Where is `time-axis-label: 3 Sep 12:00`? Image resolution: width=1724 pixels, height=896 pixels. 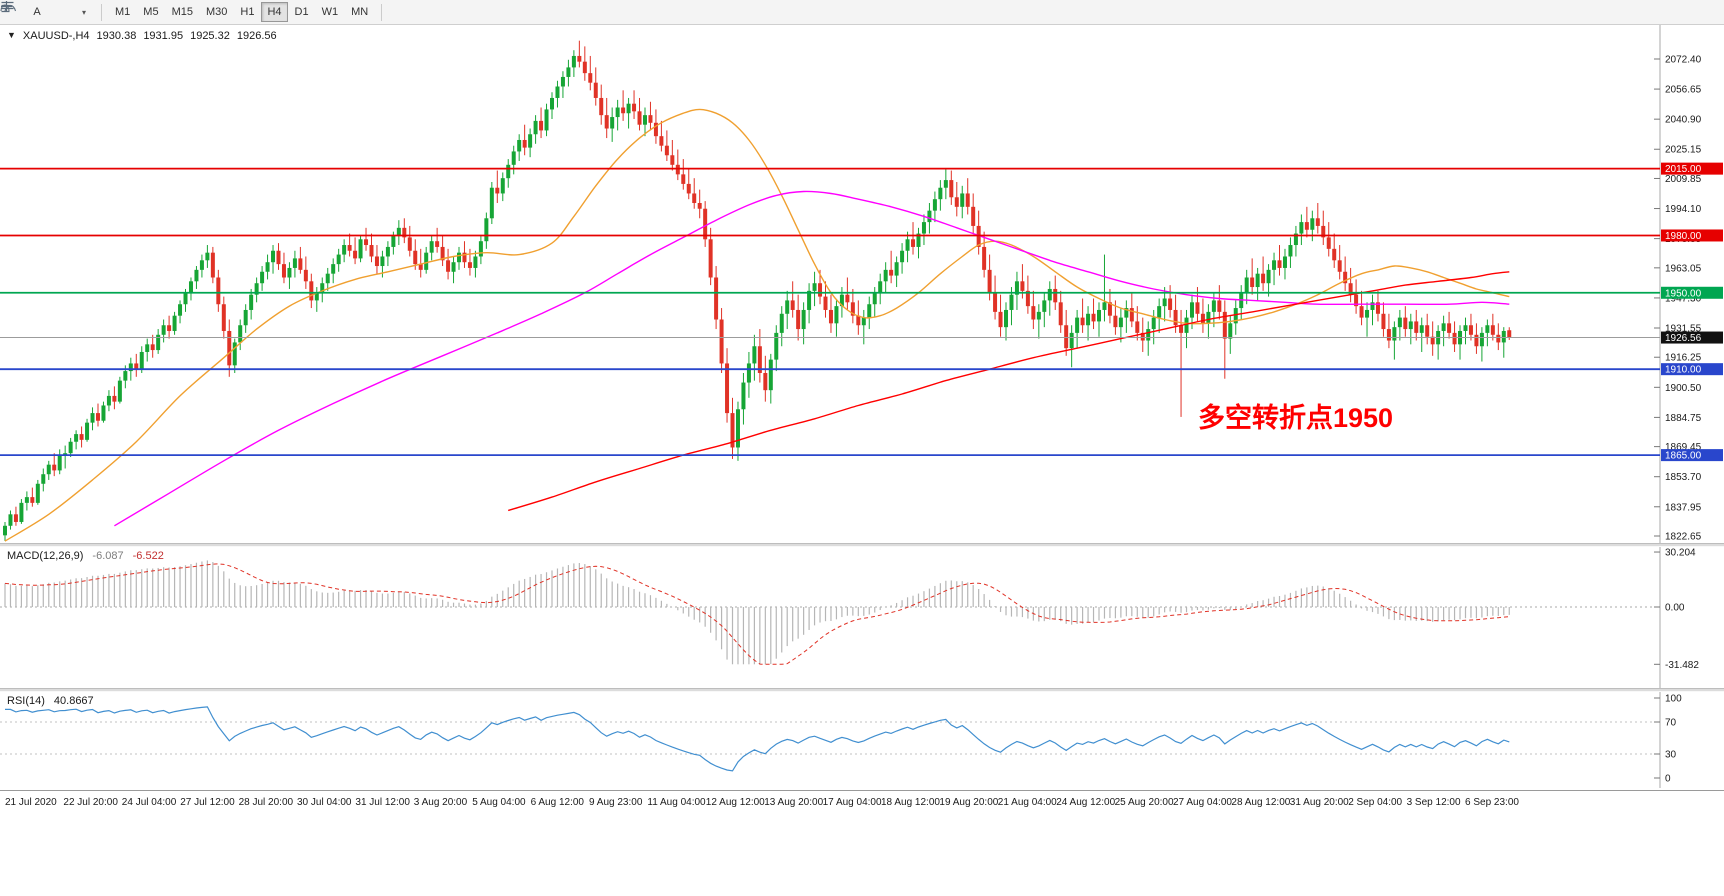 time-axis-label: 3 Sep 12:00 is located at coordinates (1433, 802).